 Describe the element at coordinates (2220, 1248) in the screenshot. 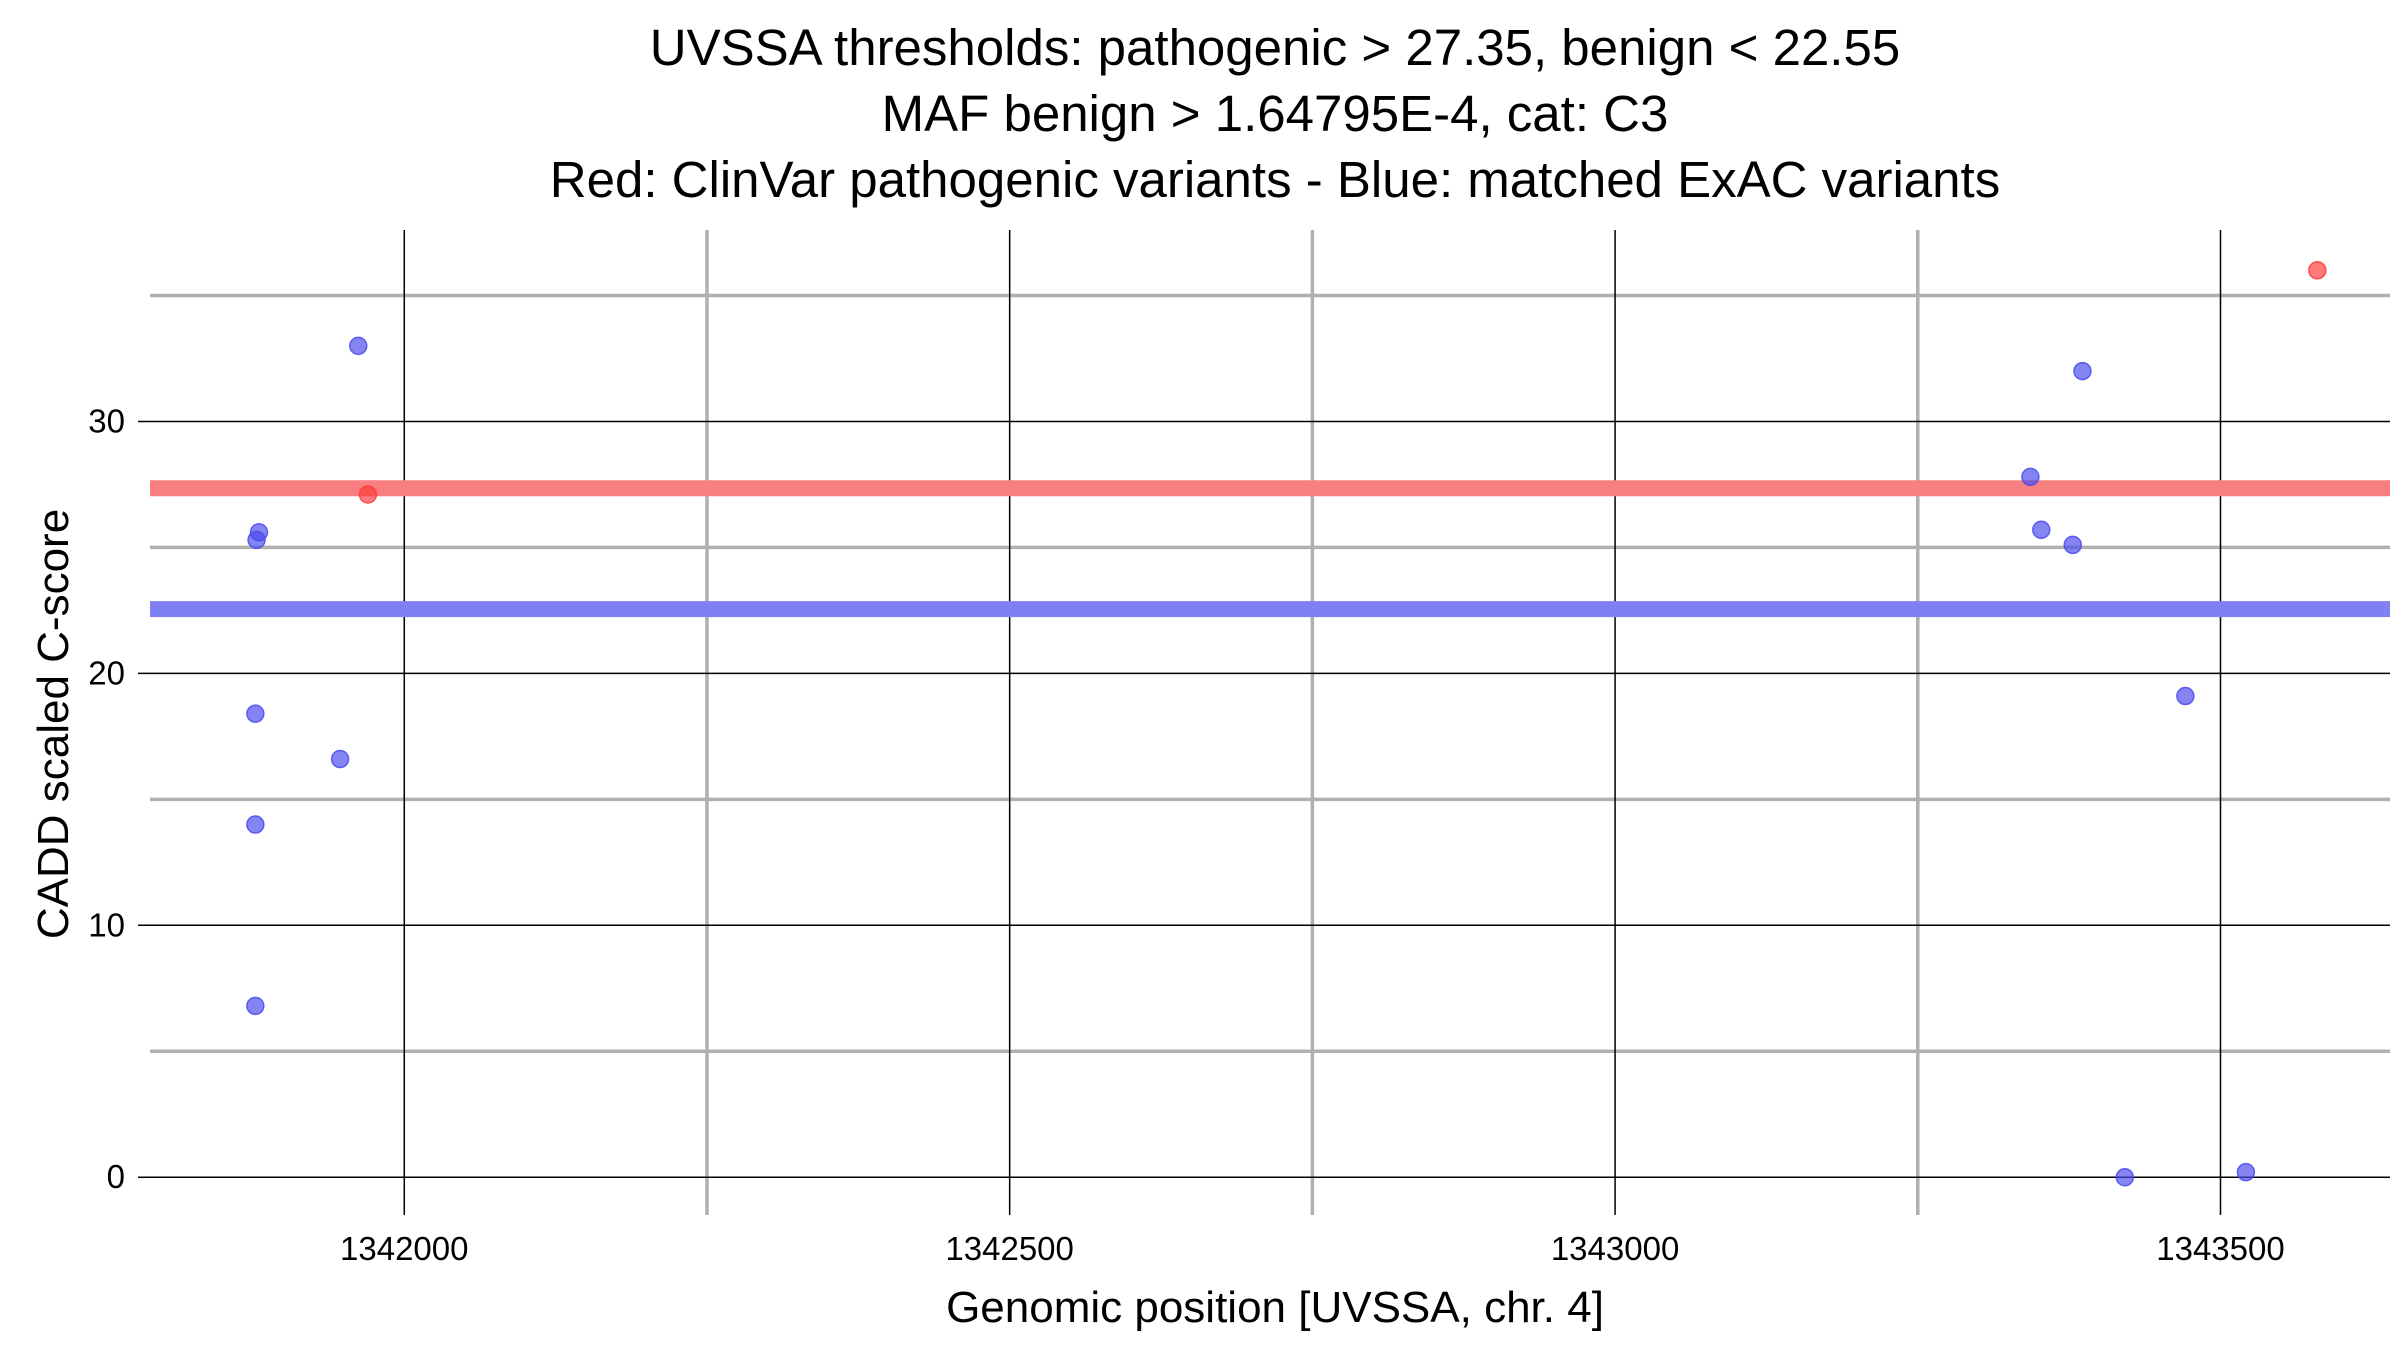

I see `x-tick-label: 1343500` at that location.